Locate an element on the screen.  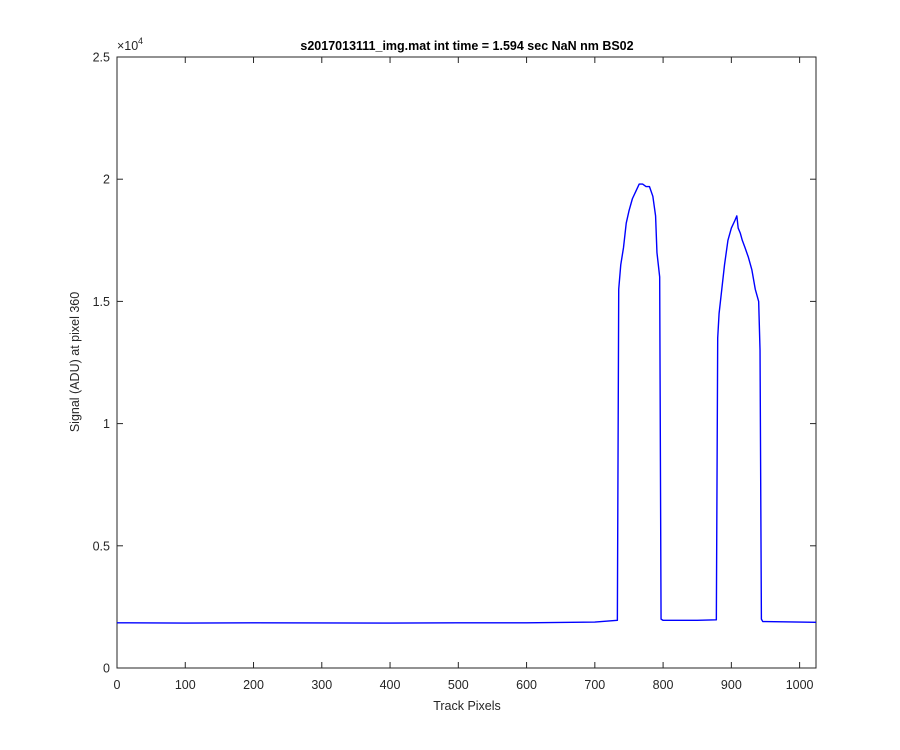
x-tick-label: 200 is located at coordinates (253, 685).